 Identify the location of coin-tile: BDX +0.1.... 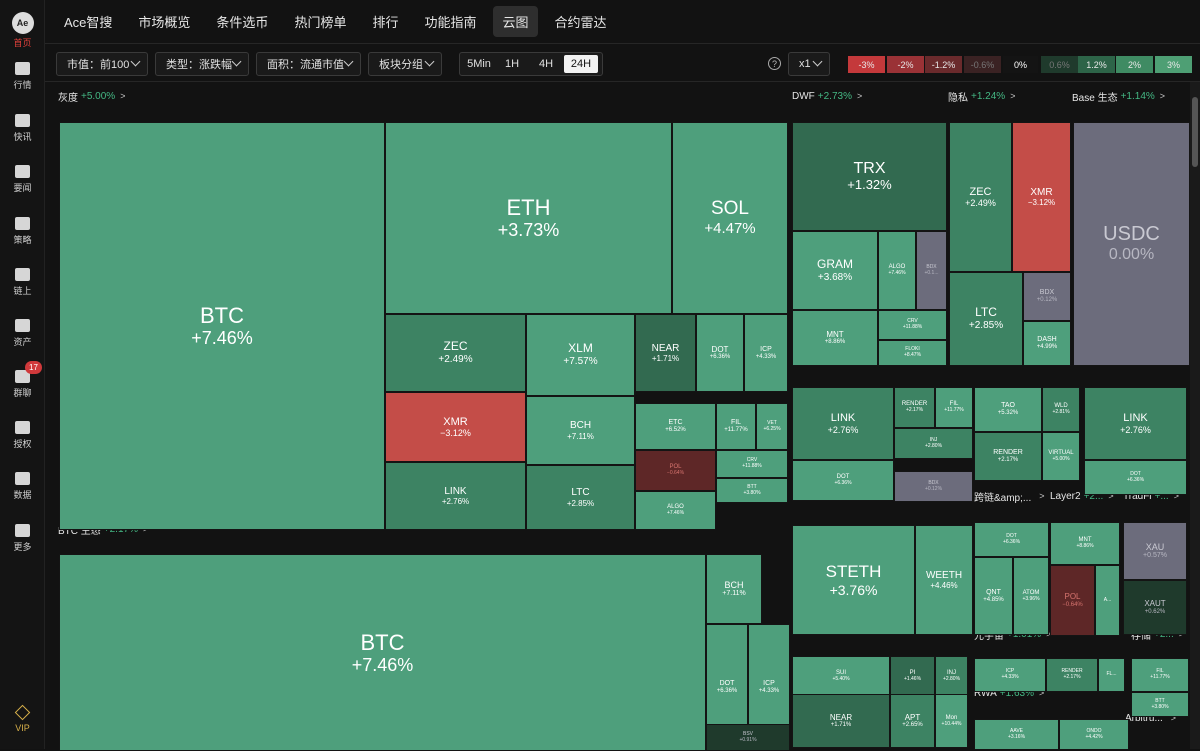
(931, 270).